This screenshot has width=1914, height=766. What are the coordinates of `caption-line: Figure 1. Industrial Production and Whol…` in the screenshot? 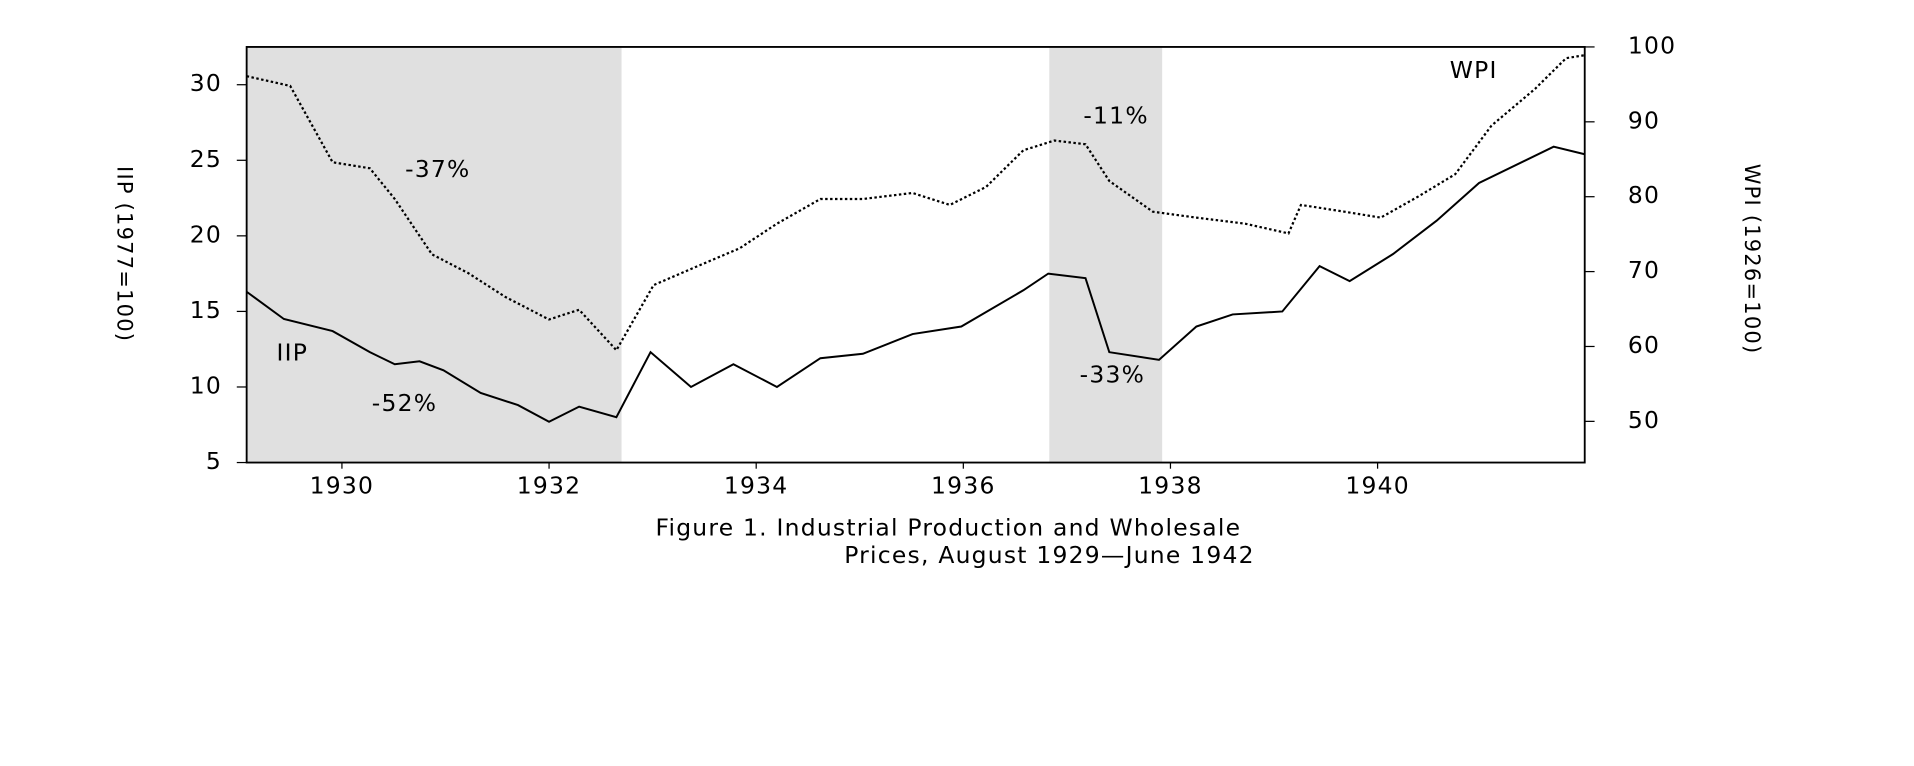 It's located at (948, 528).